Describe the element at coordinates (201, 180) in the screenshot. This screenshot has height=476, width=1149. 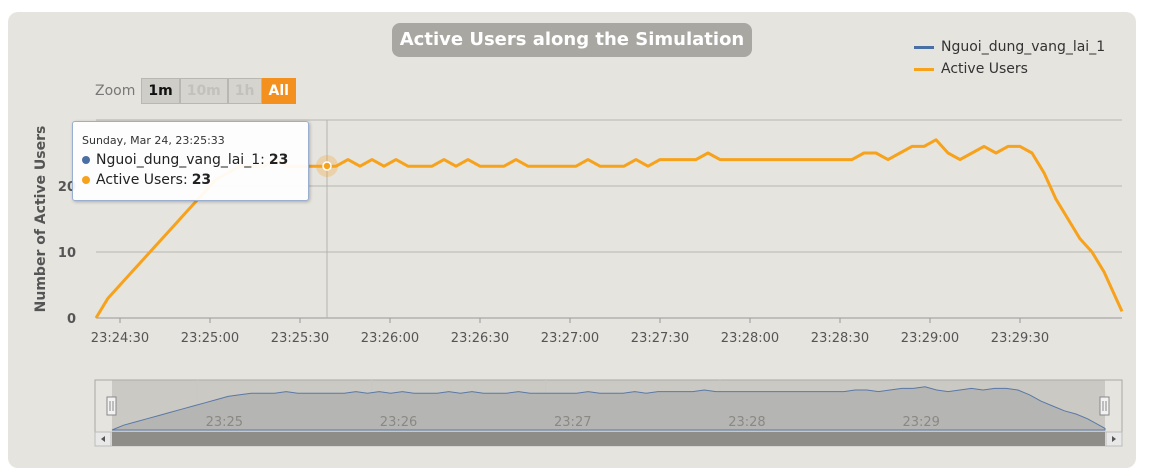
I see `tooltip-series-2-value: 23` at that location.